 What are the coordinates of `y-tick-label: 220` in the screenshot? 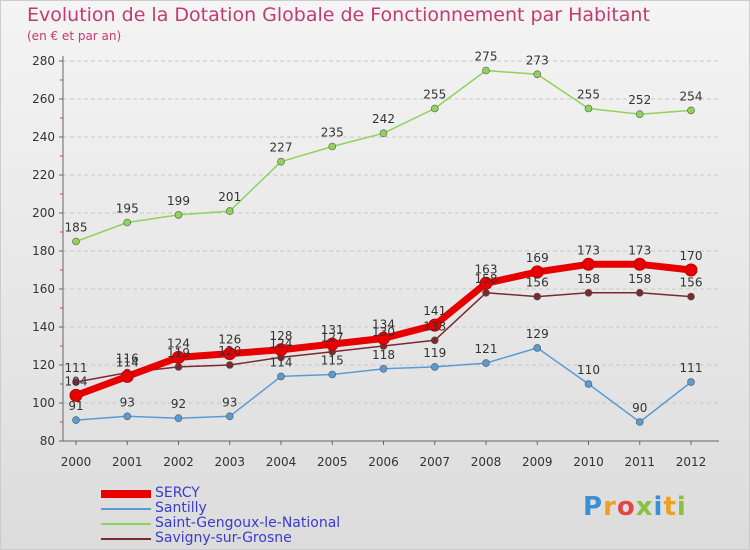 It's located at (43, 175).